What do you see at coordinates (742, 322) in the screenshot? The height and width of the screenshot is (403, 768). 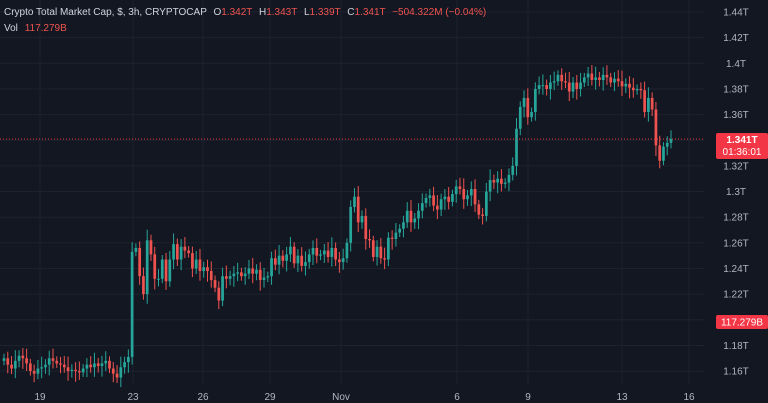 I see `volume-badge` at bounding box center [742, 322].